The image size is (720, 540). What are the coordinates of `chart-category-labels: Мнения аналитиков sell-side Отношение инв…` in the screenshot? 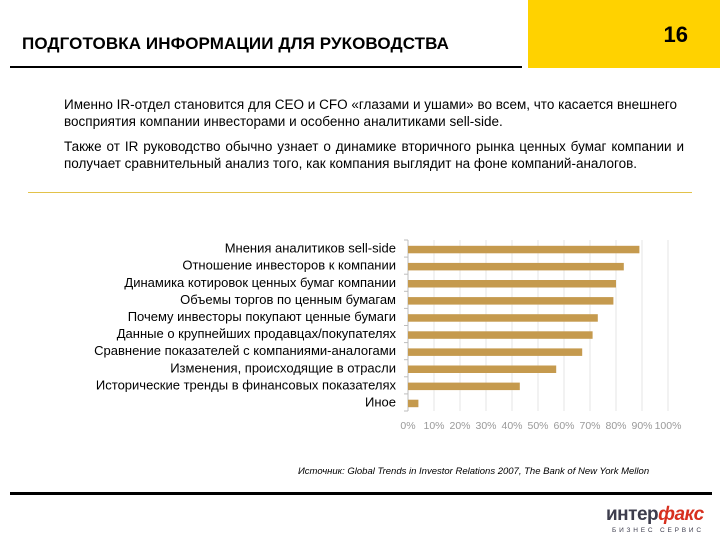 It's located at (245, 325).